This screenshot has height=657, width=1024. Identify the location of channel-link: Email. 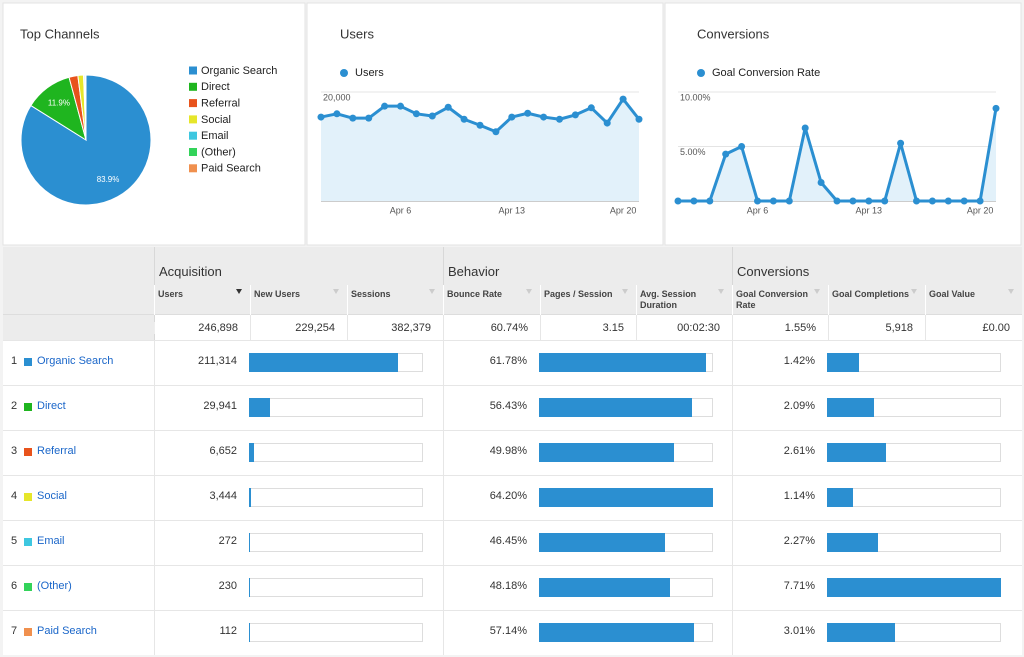
(51, 541).